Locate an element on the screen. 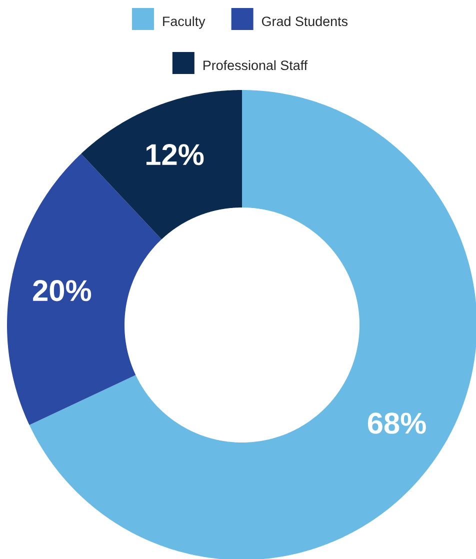  legend-label: Faculty is located at coordinates (184, 22).